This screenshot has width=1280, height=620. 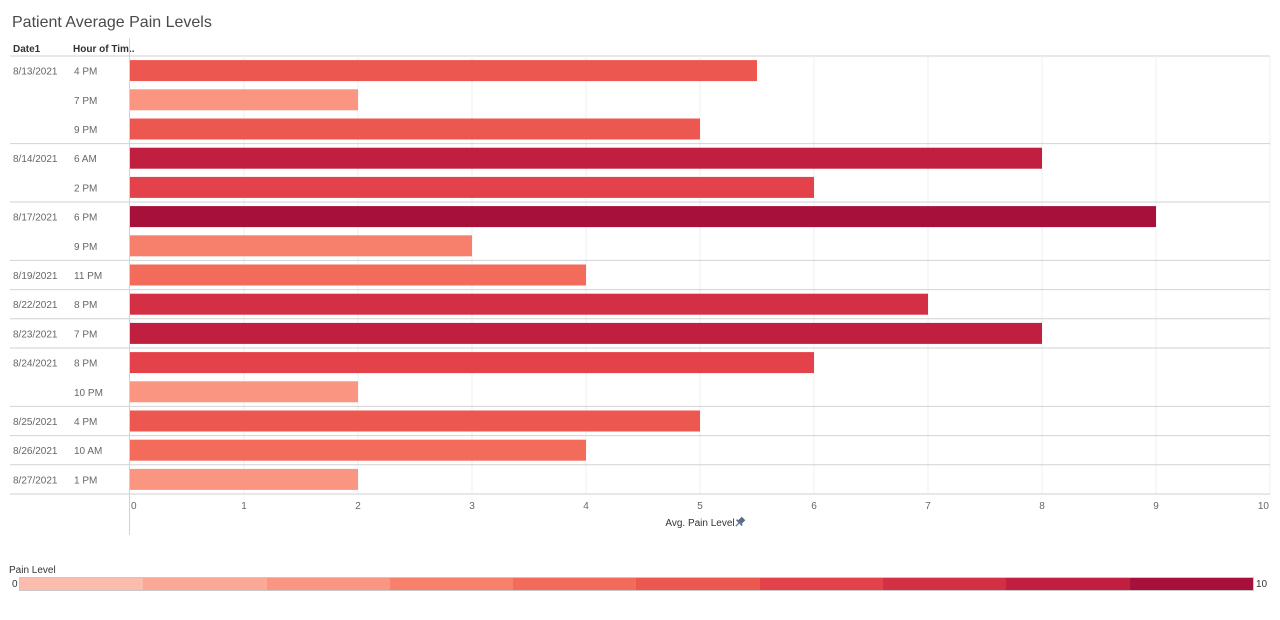 I want to click on date-label: 8/27/2021, so click(x=35, y=480).